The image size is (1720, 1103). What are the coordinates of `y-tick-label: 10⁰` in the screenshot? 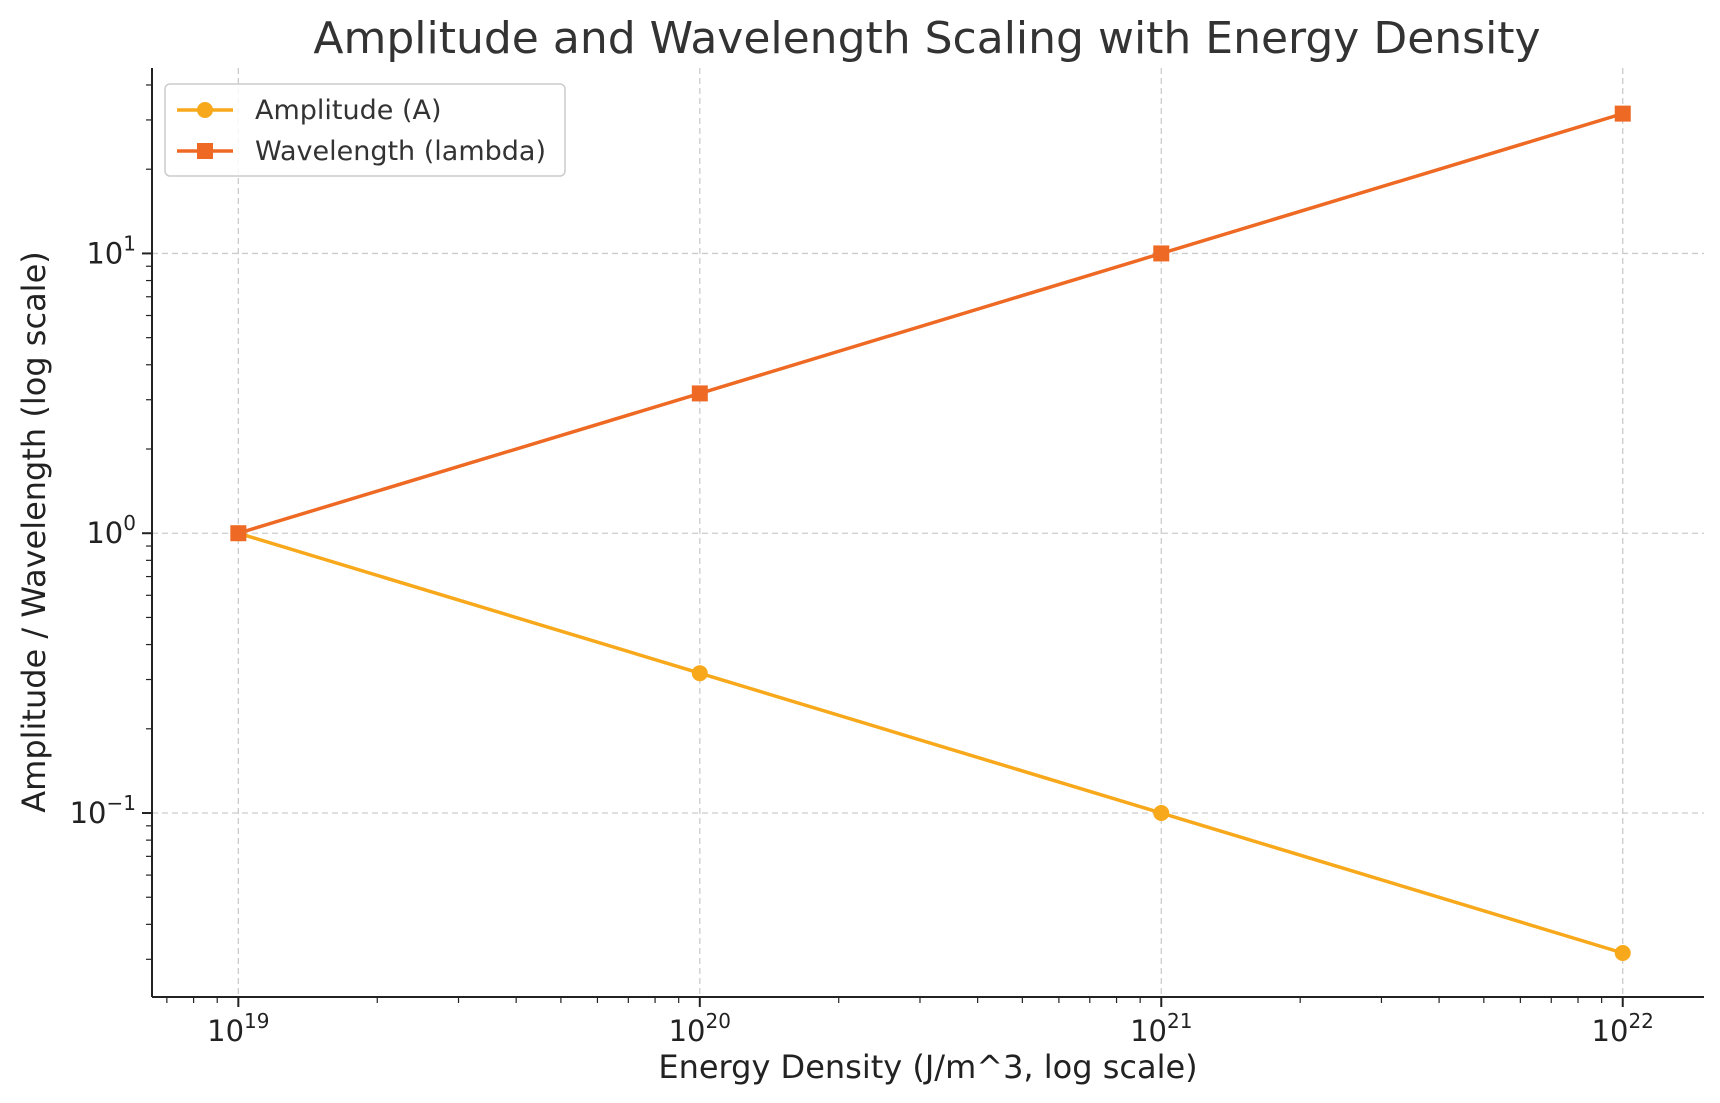 It's located at (111, 530).